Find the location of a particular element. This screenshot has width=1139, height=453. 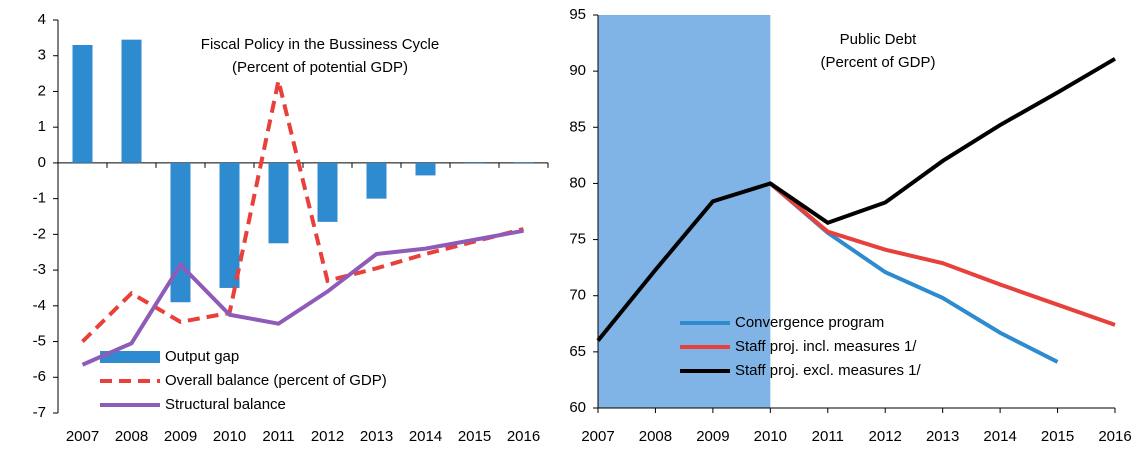

legend-label: Overall balance (percent of GDP) is located at coordinates (276, 380).